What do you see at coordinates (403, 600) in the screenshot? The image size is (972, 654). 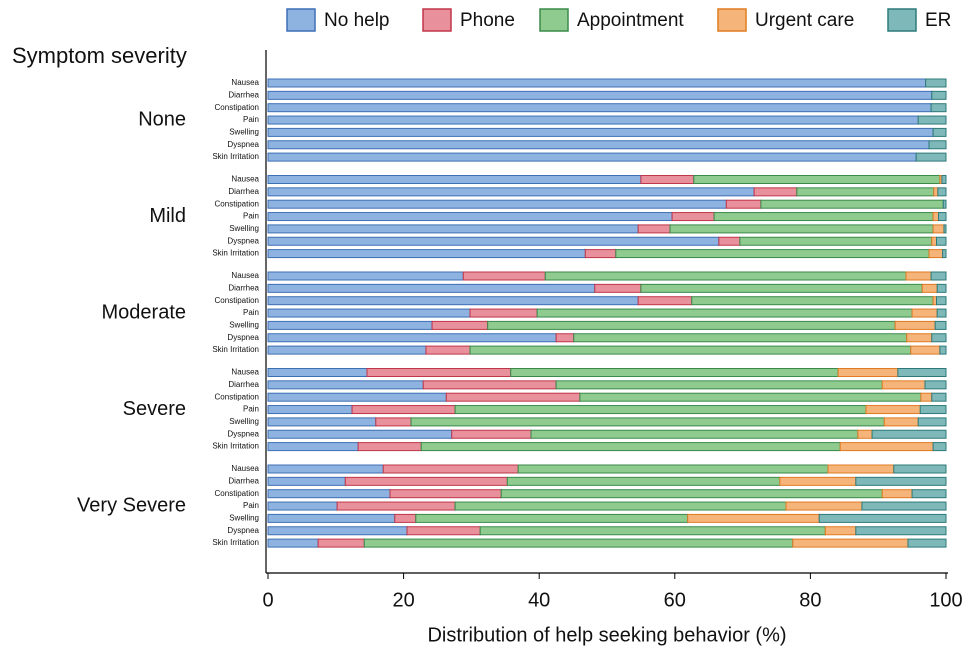 I see `x-tick-label: 20` at bounding box center [403, 600].